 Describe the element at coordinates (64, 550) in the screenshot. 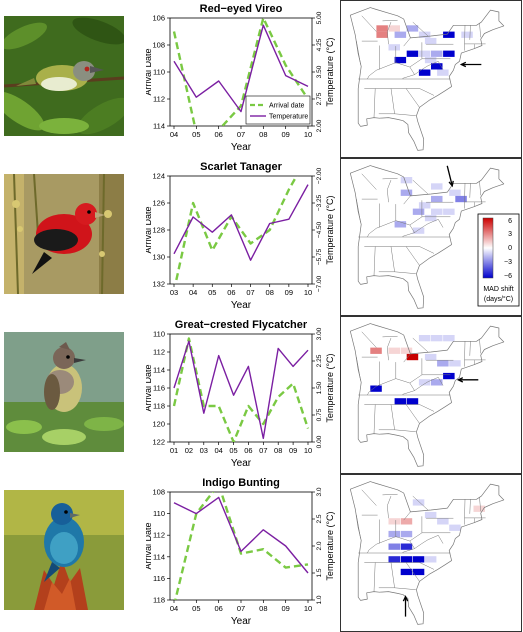

I see `bird-photo-indigo-bunting` at that location.